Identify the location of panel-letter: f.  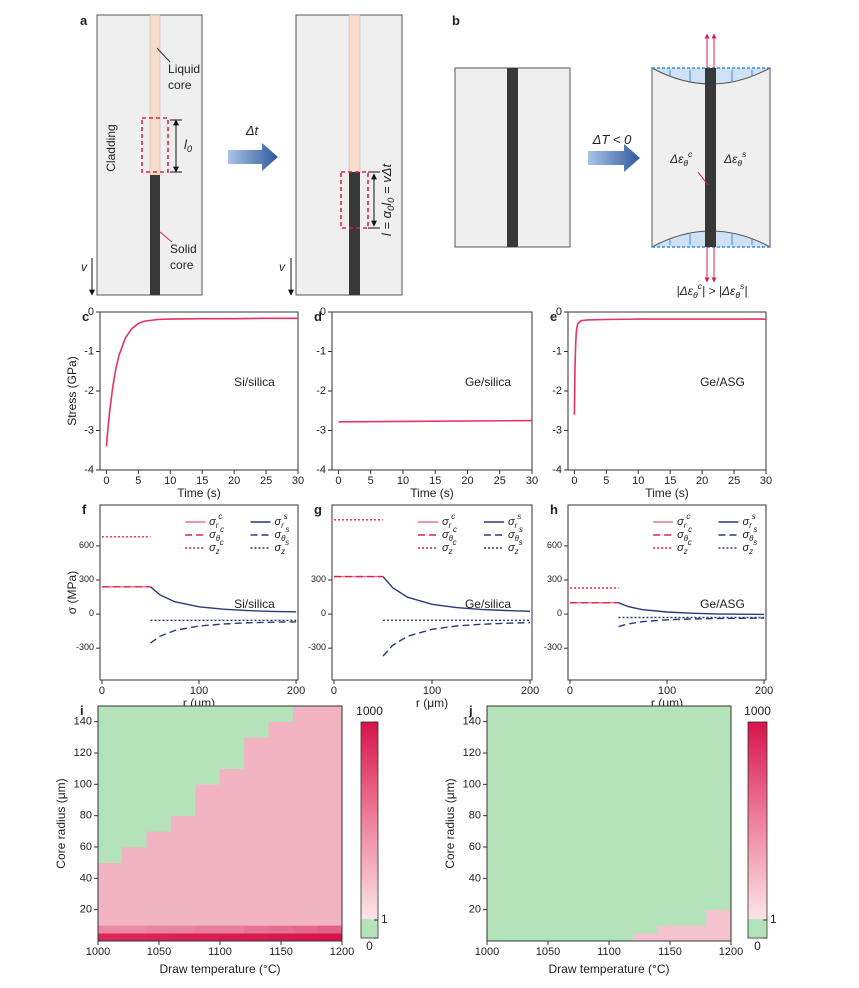
(84, 509).